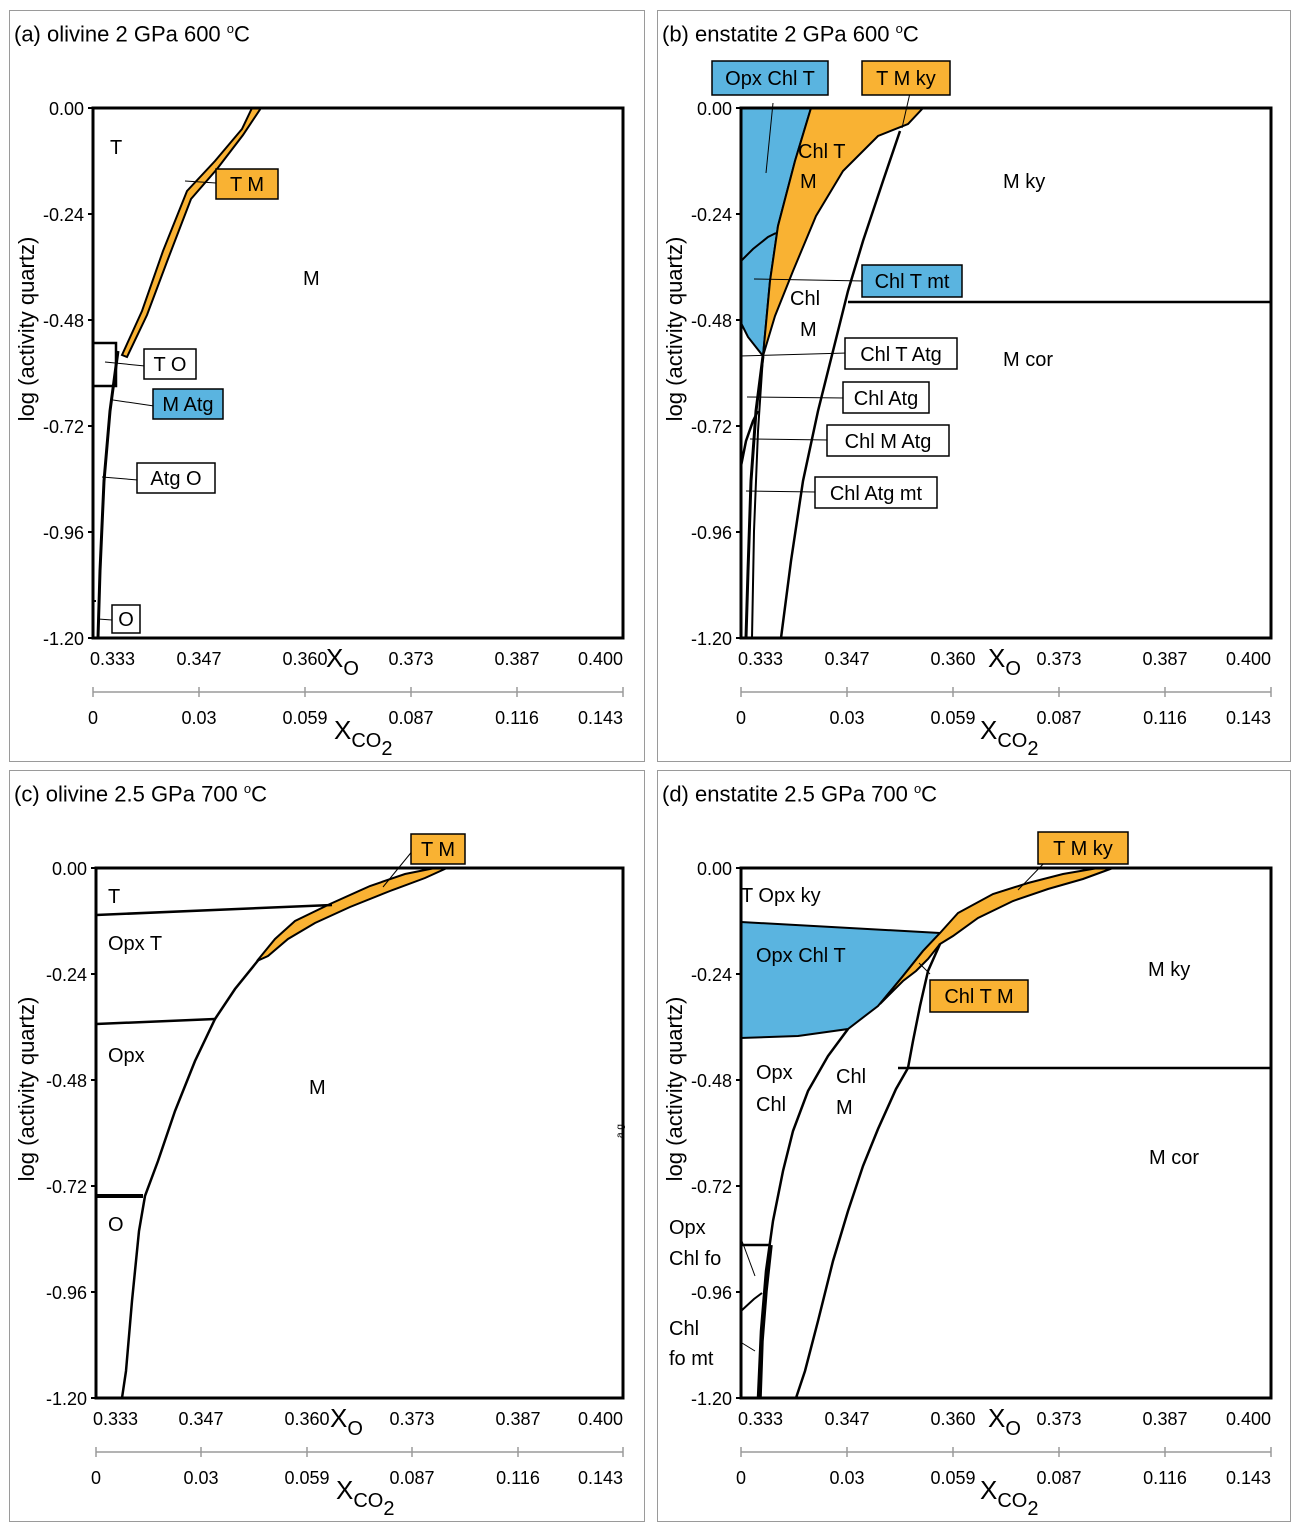 This screenshot has height=1523, width=1292. Describe the element at coordinates (901, 355) in the screenshot. I see `label-box-text: Chl T Atg` at that location.